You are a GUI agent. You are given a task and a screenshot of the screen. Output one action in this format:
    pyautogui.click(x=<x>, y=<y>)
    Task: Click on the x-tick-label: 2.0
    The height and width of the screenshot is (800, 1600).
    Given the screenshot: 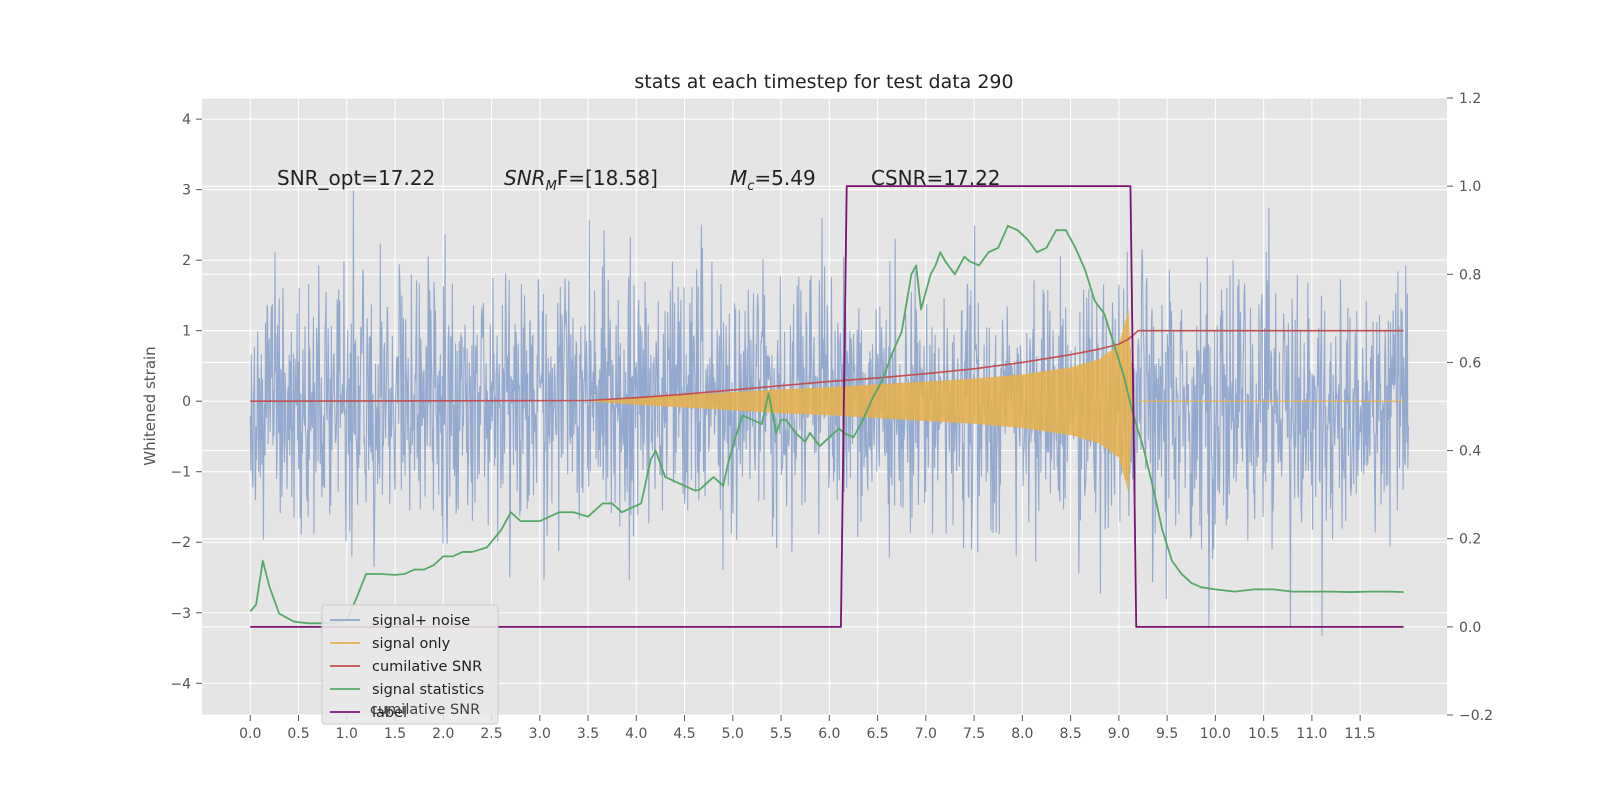 What is the action you would take?
    pyautogui.click(x=443, y=734)
    